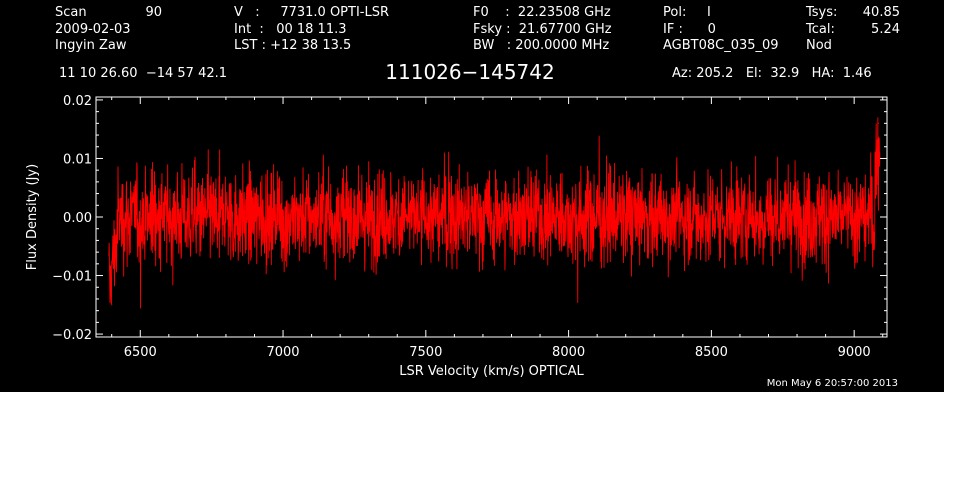 This screenshot has height=490, width=962. I want to click on scan-number: 90, so click(153, 12).